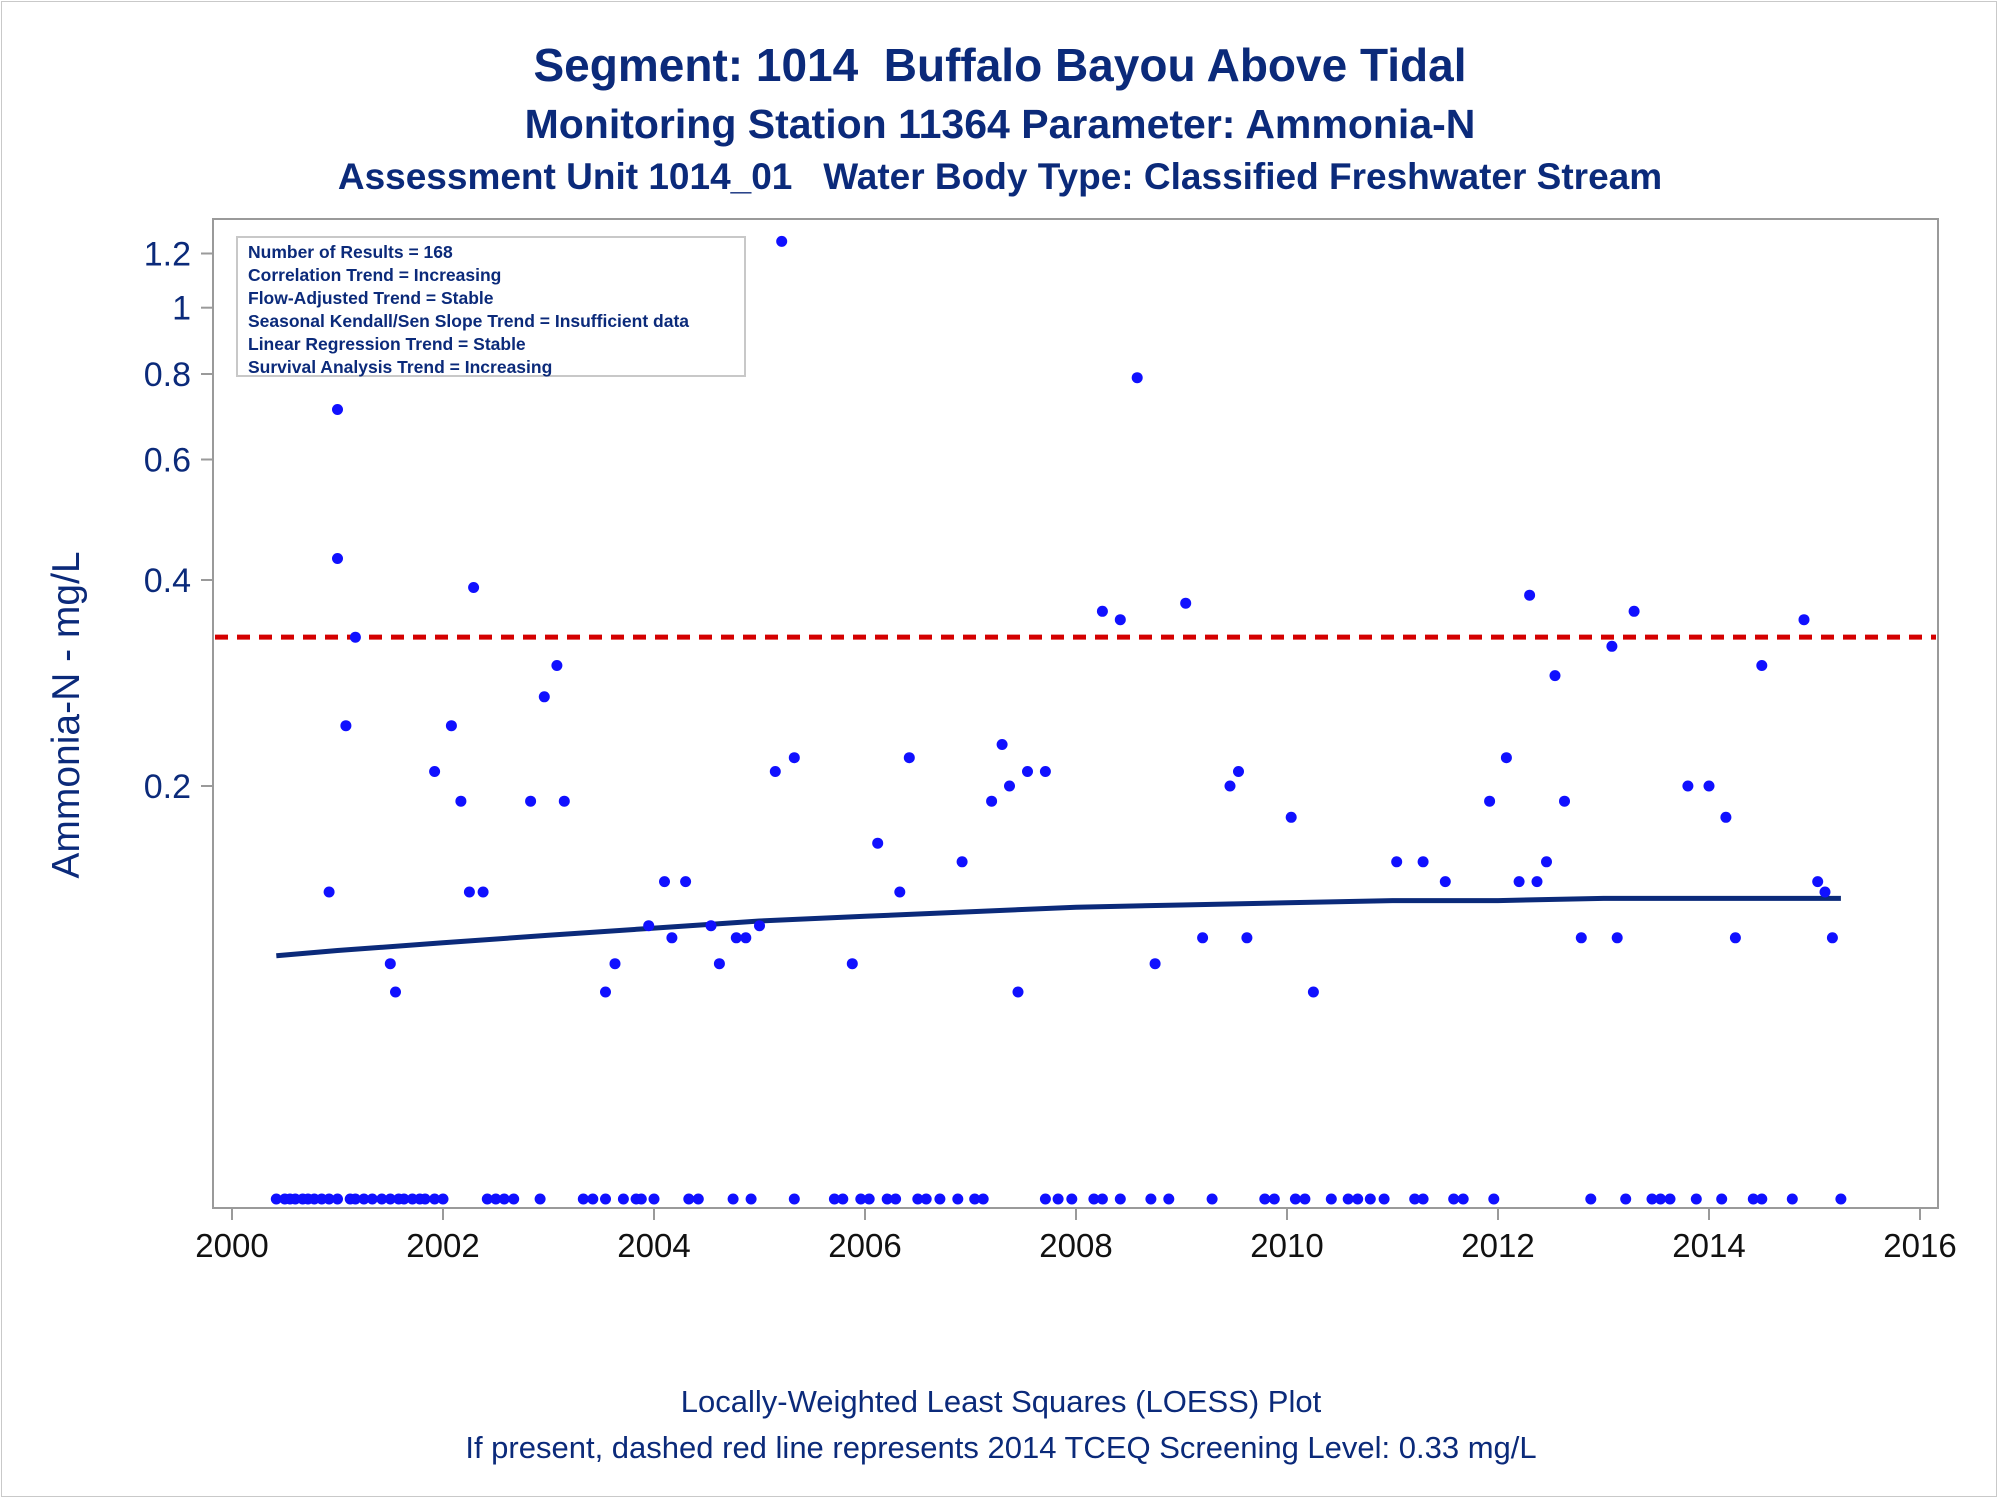 The height and width of the screenshot is (1500, 2000). What do you see at coordinates (375, 275) in the screenshot?
I see `stat-correlation-trend: Correlation Trend = Increasing` at bounding box center [375, 275].